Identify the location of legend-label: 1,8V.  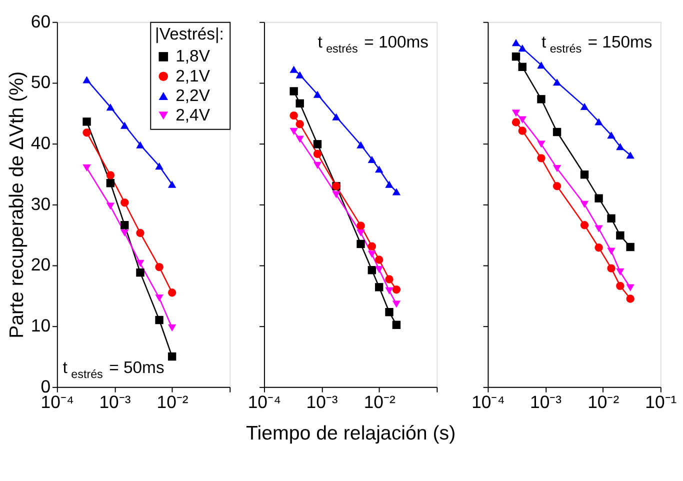
(193, 56).